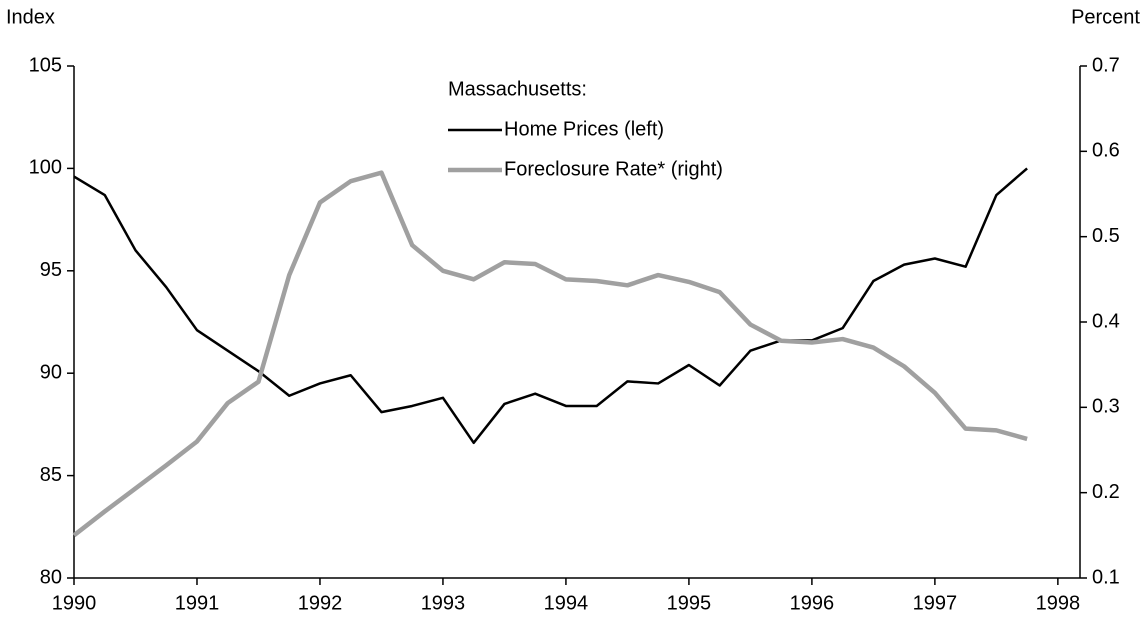  What do you see at coordinates (1106, 236) in the screenshot?
I see `y2-tick-label: 0.5` at bounding box center [1106, 236].